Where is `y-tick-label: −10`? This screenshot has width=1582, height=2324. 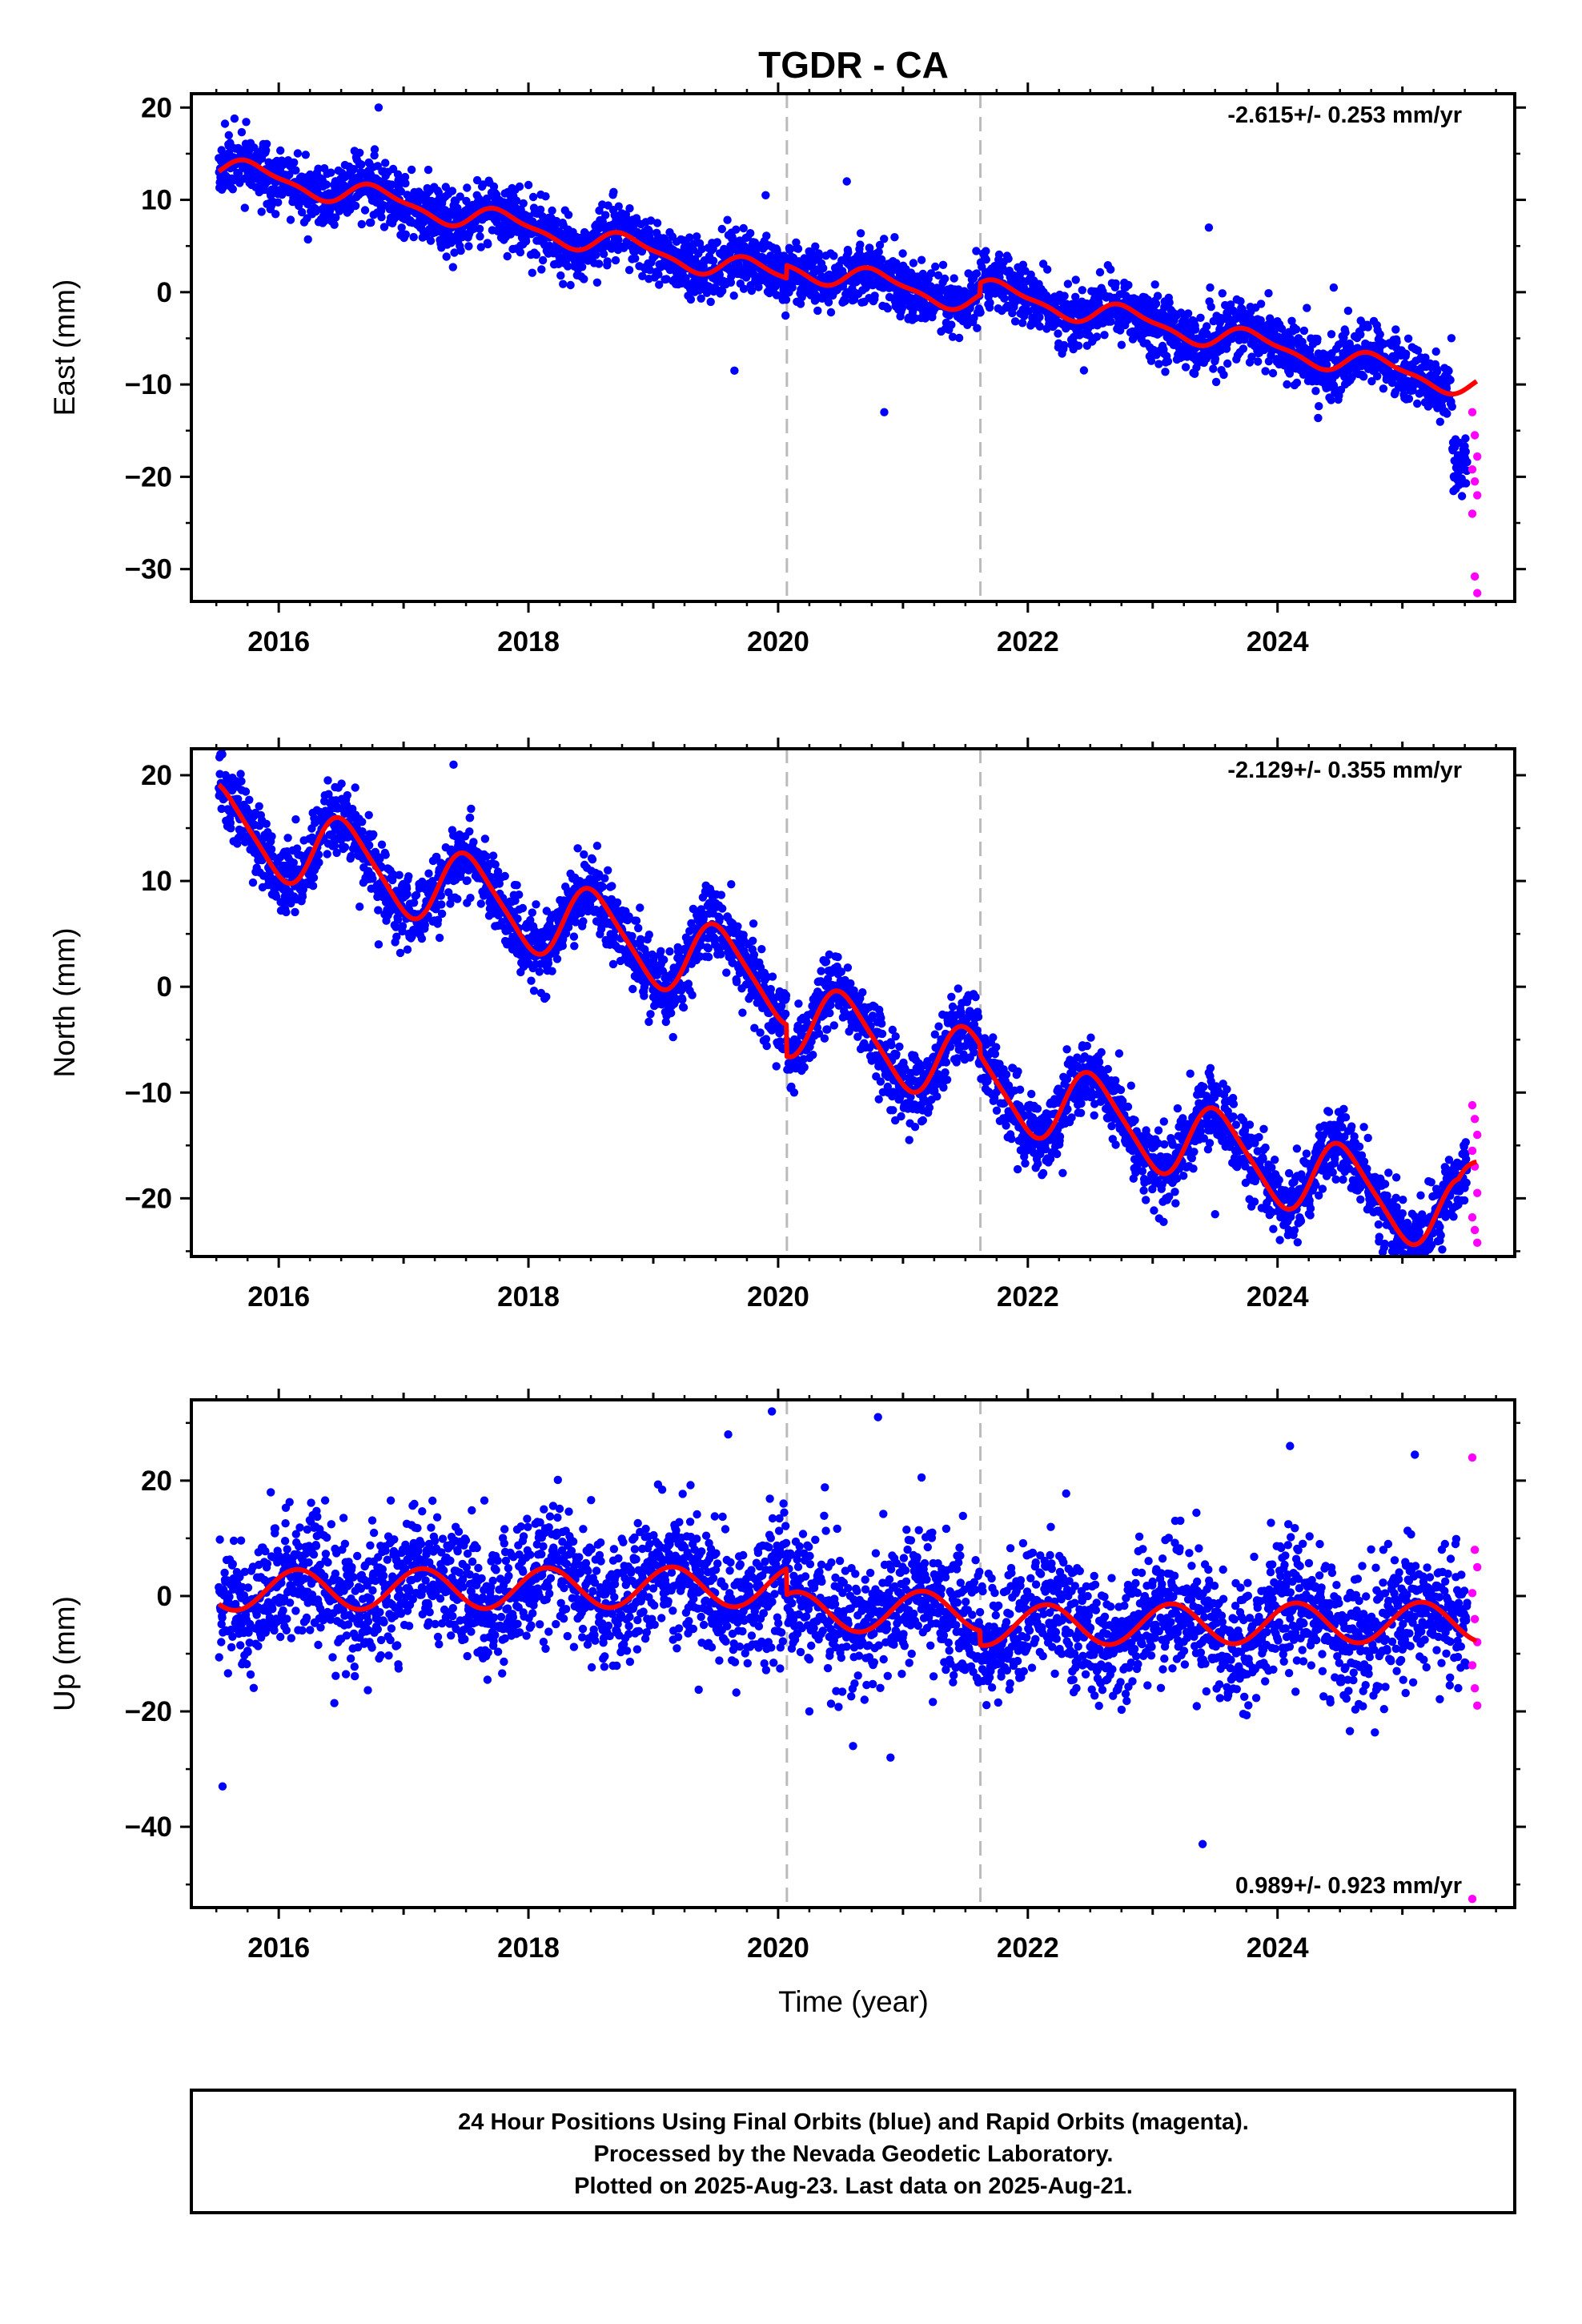 y-tick-label: −10 is located at coordinates (148, 384).